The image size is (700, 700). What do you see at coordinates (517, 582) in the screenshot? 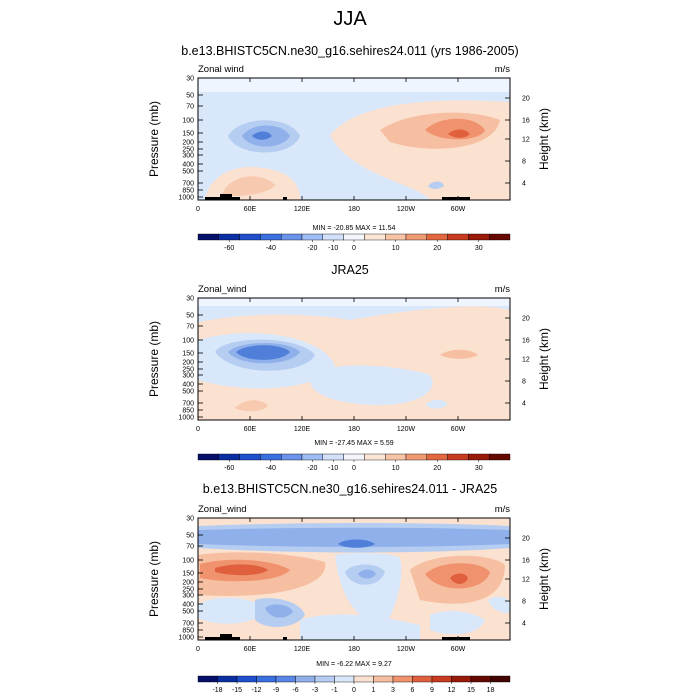
I see `panel-3-height-axis: 4 8 12 16 20` at bounding box center [517, 582].